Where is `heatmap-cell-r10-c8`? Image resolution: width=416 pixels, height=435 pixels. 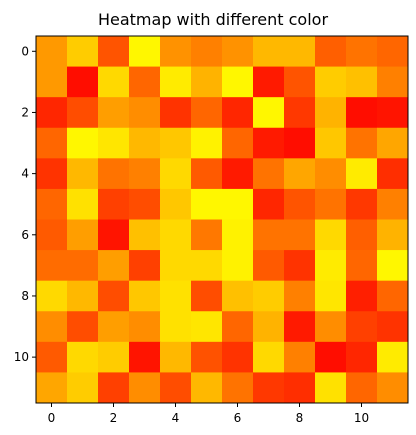
heatmap-cell-r10-c8 is located at coordinates (300, 357).